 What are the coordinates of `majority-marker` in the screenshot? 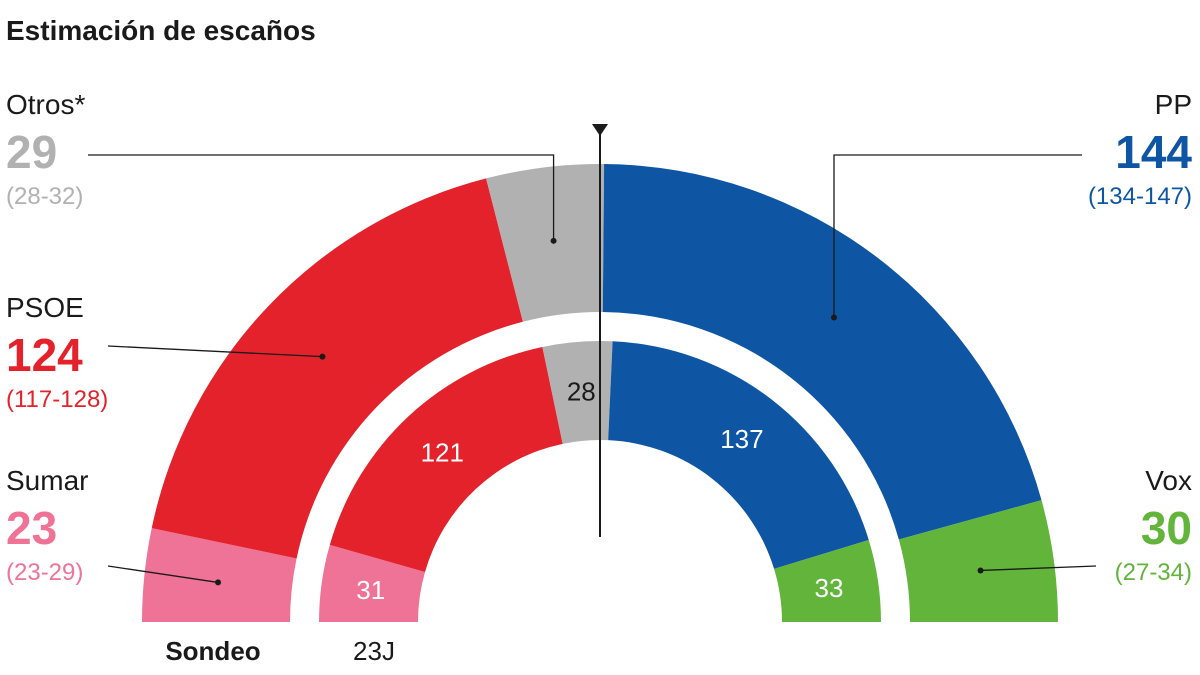 It's located at (600, 330).